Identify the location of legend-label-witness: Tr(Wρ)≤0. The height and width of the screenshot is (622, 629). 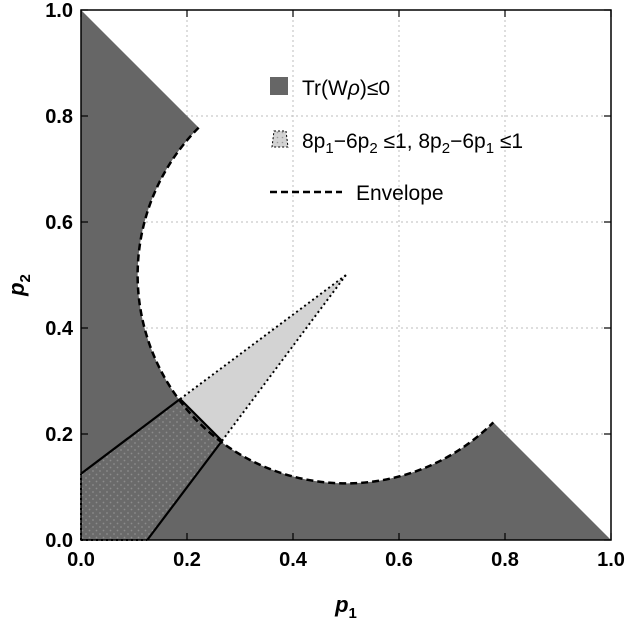
(346, 88).